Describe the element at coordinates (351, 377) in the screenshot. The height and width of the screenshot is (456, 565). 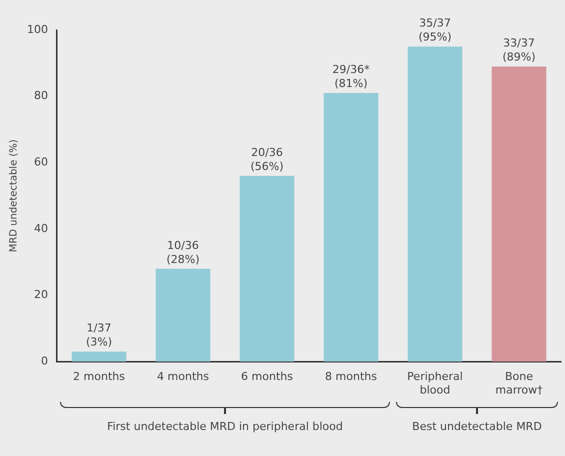
I see `x-tick-label: 8 months` at that location.